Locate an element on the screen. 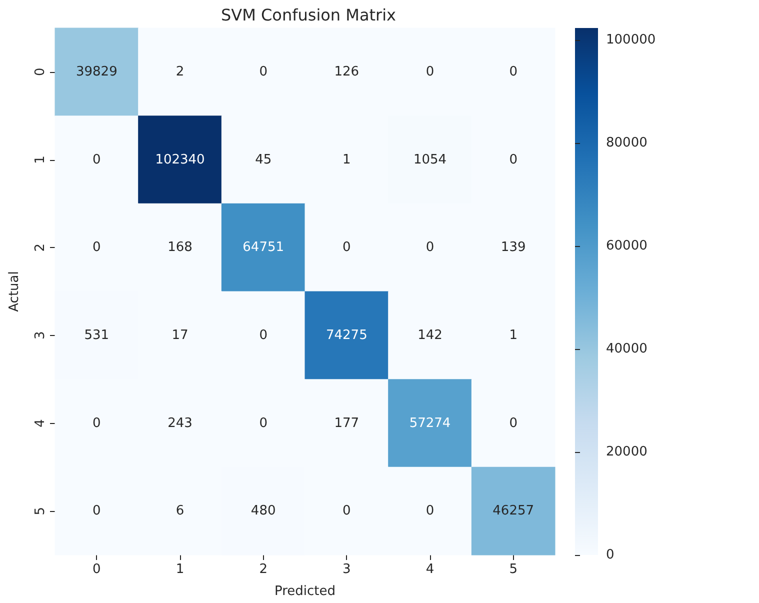 Image resolution: width=759 pixels, height=603 pixels. color-bar-label: 40000 is located at coordinates (627, 349).